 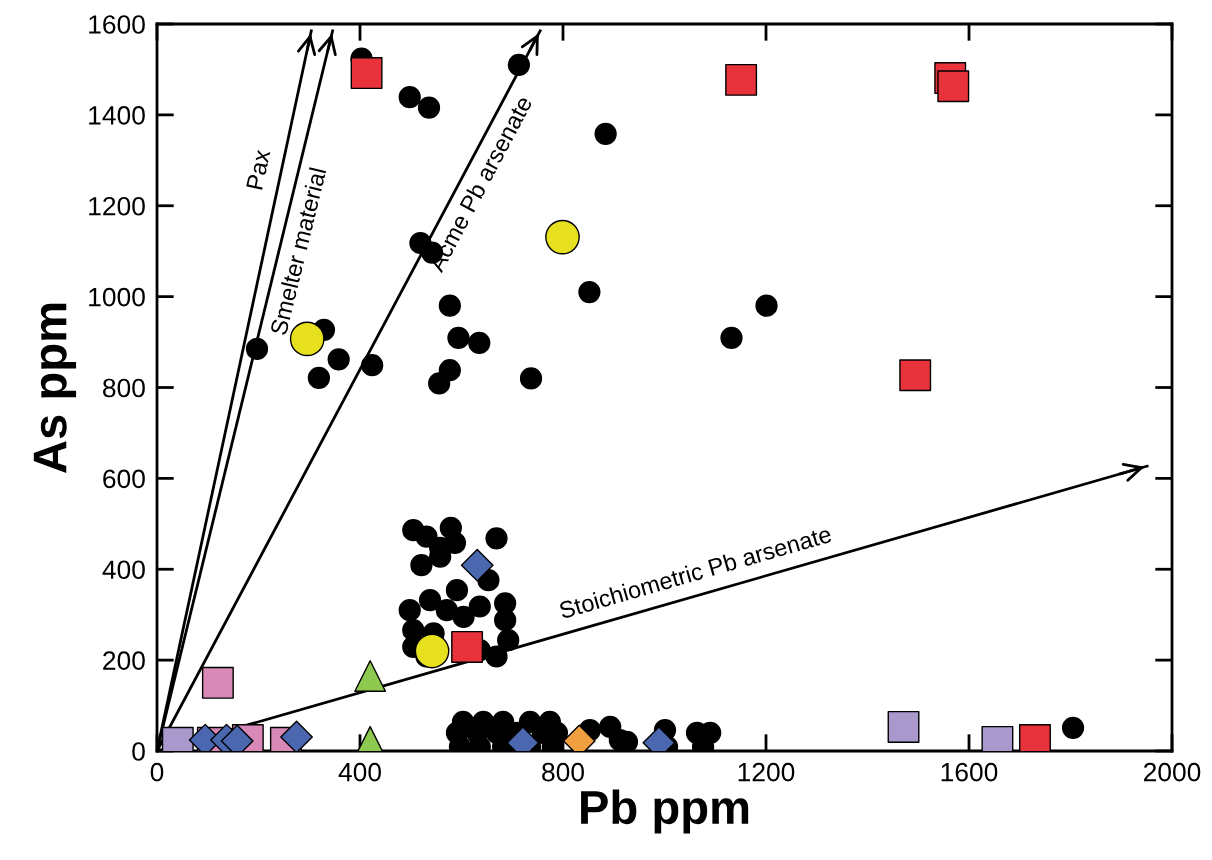 I want to click on y-tick-label: 200, so click(x=124, y=660).